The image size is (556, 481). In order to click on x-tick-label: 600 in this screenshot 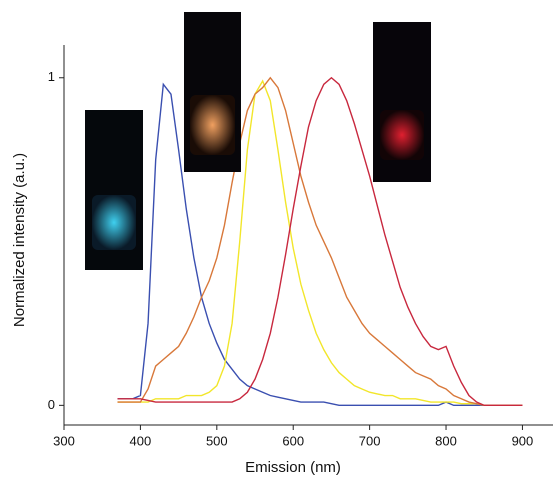, I will do `click(293, 440)`.